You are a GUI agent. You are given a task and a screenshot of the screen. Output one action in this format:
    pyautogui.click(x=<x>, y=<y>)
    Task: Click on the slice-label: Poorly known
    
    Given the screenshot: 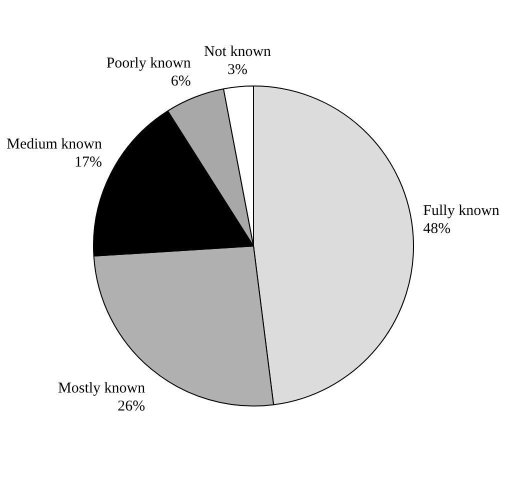 What is the action you would take?
    pyautogui.click(x=149, y=63)
    